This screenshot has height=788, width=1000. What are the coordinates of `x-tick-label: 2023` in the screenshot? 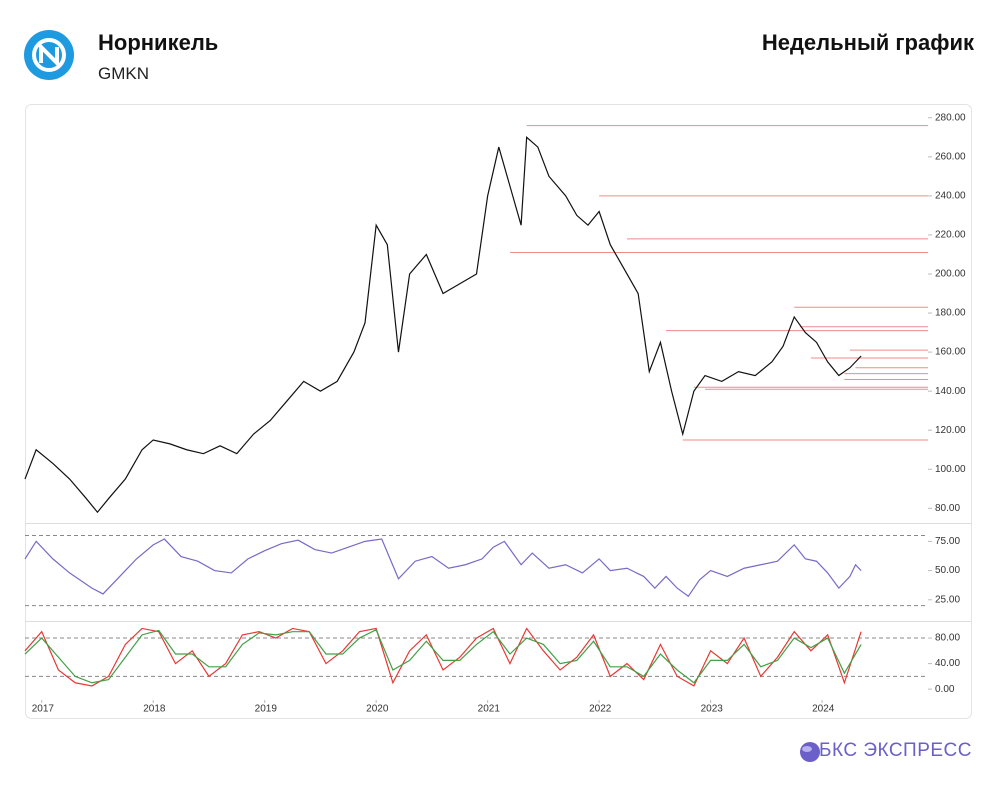 It's located at (712, 709).